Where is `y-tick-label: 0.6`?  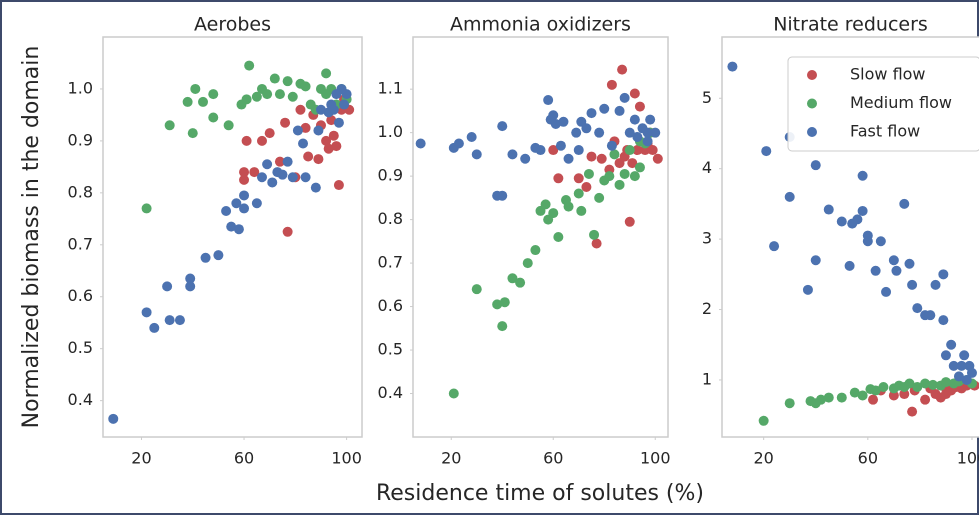 y-tick-label: 0.6 is located at coordinates (80, 295).